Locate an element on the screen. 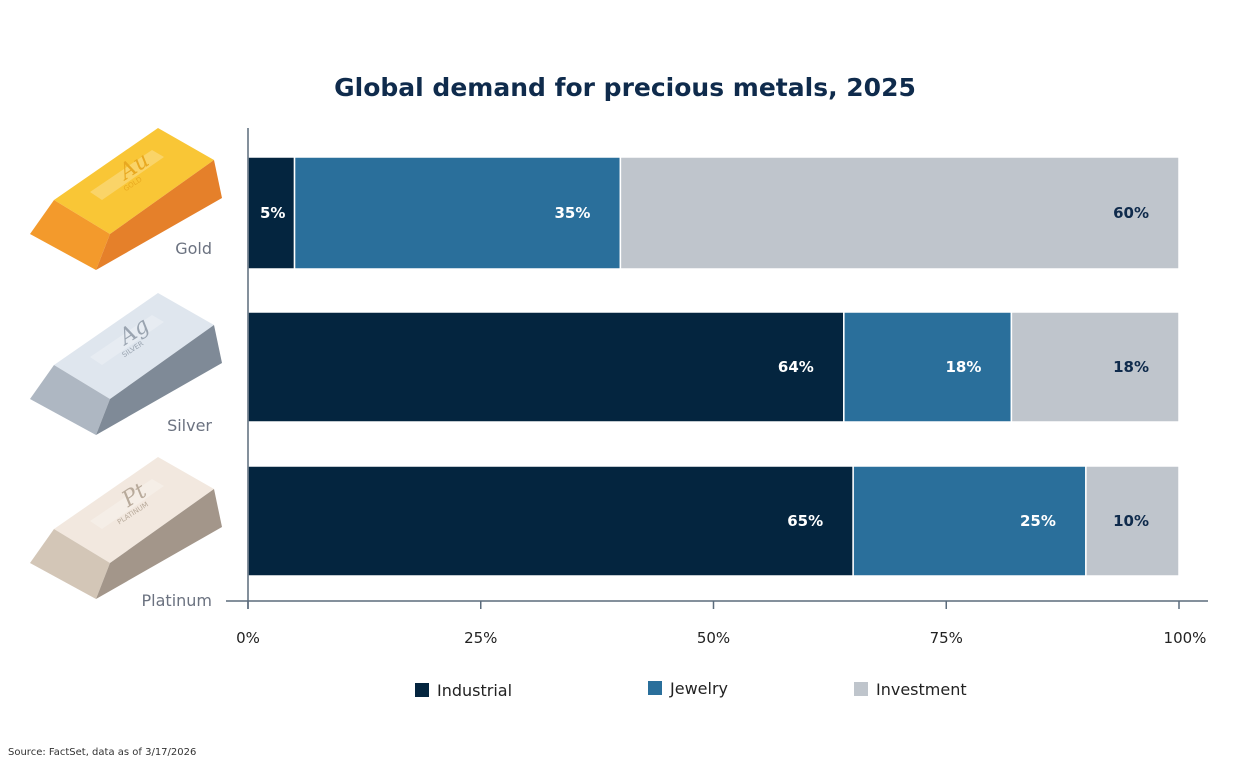  legend-label-investment: Investment is located at coordinates (921, 689).